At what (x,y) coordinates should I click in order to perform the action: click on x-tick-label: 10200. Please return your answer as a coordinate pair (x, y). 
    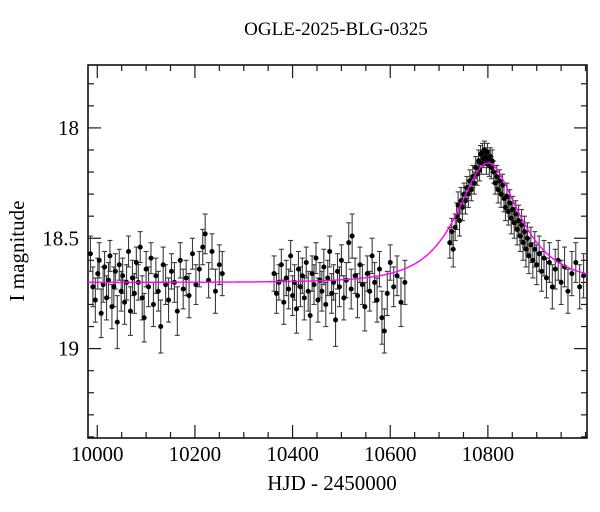
    Looking at the image, I should click on (195, 454).